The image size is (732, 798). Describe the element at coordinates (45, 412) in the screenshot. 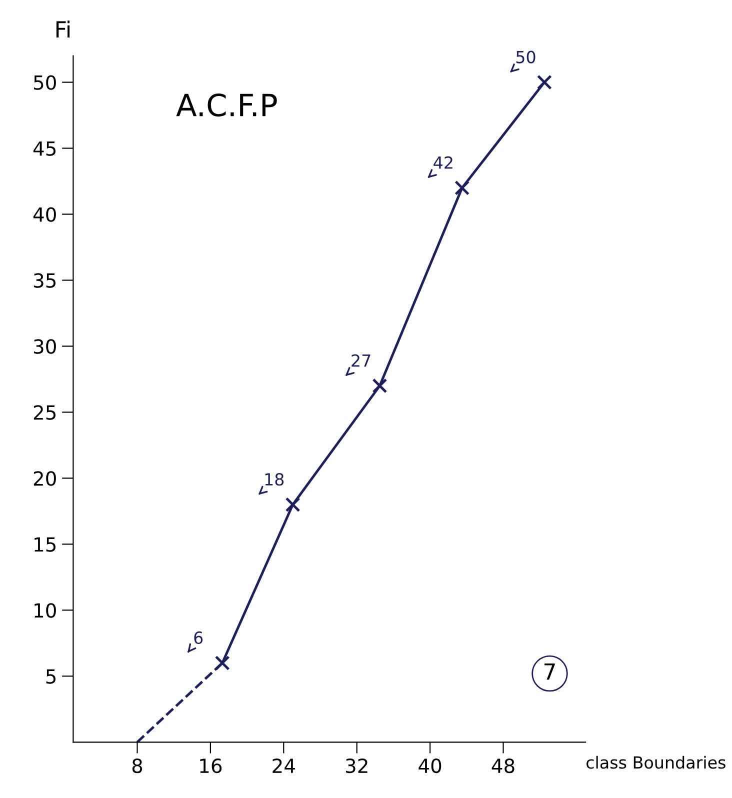

I see `y-tick-label: 25` at that location.